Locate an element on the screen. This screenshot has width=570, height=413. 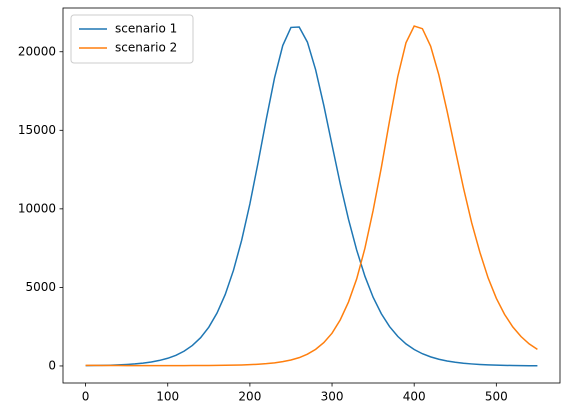
y-tick-label: 20000 is located at coordinates (37, 51).